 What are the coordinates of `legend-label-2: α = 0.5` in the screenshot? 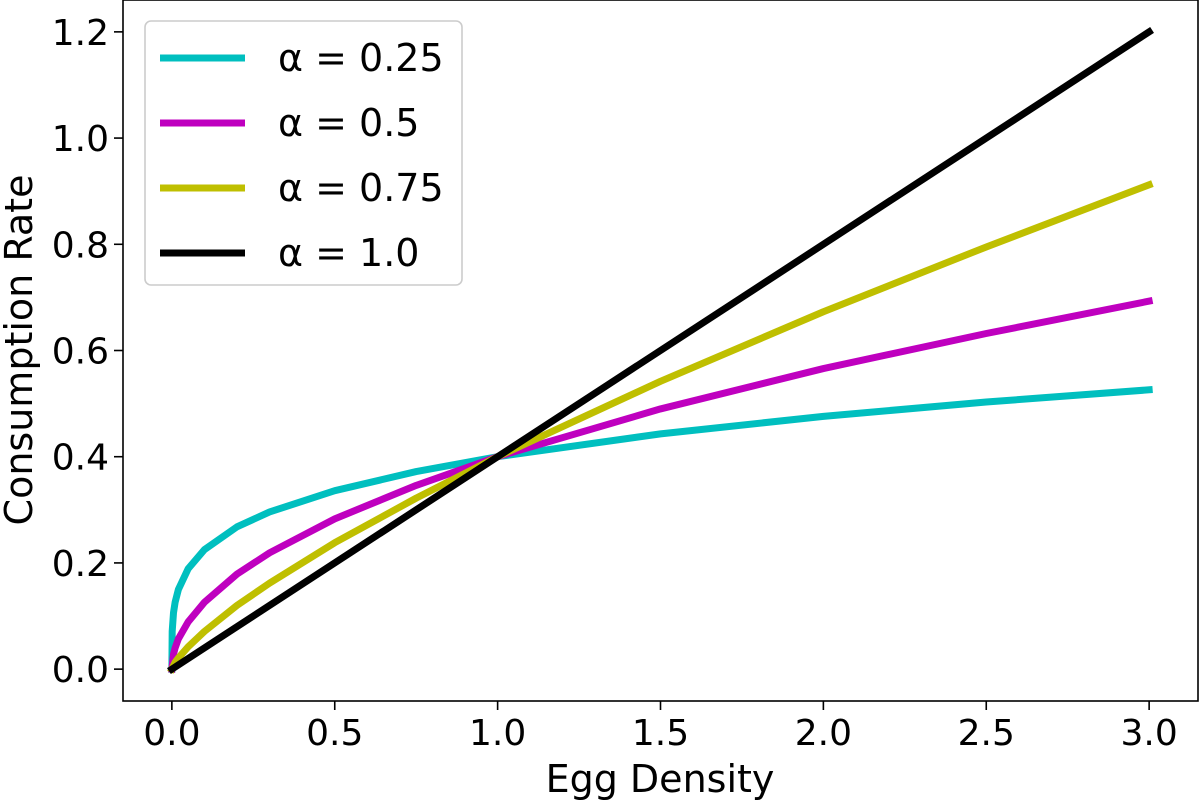 It's located at (348, 123).